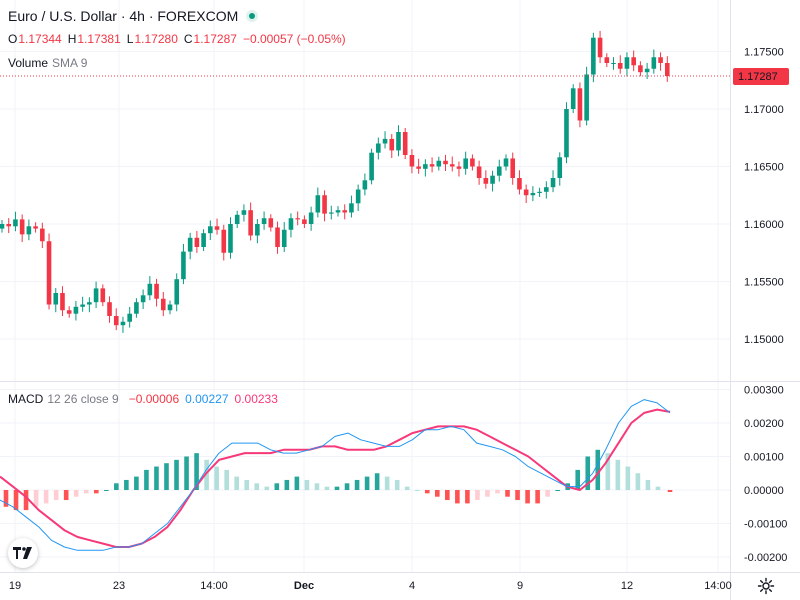 This screenshot has height=600, width=800. I want to click on open-value: 1.17344, so click(40, 39).